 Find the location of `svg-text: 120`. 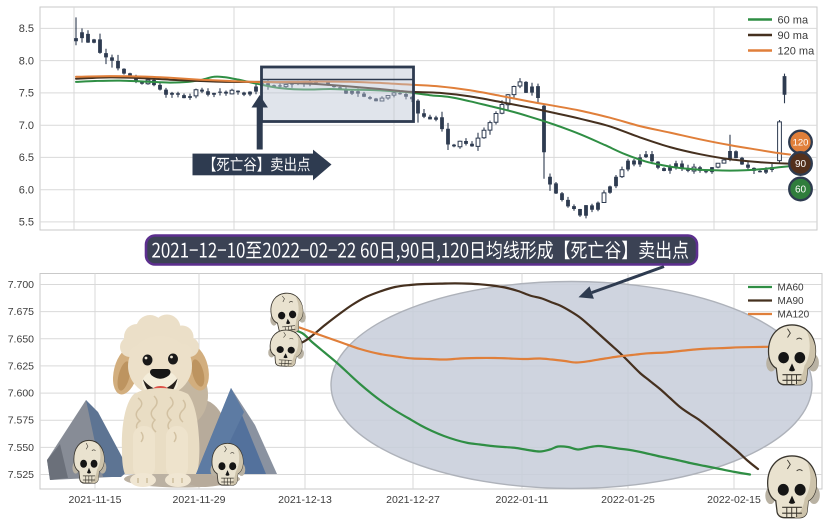

svg-text: 120 is located at coordinates (801, 143).